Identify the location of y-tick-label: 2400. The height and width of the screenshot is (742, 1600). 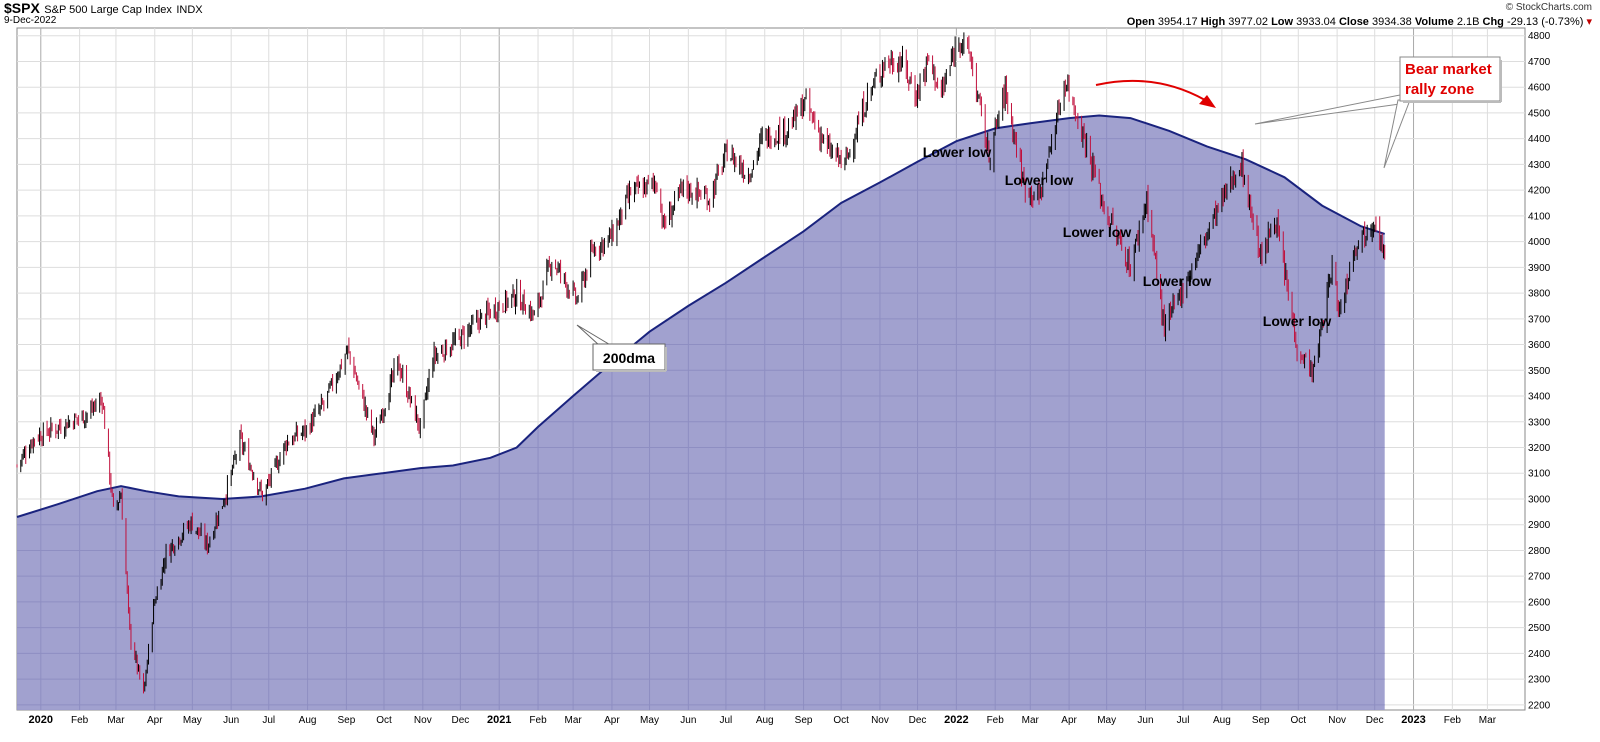
(1539, 654).